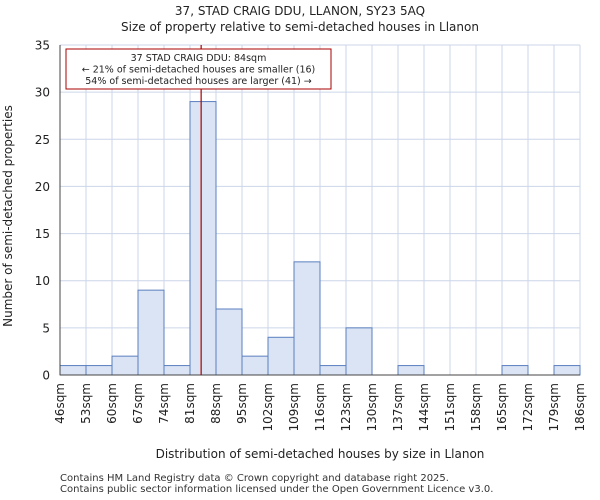 This screenshot has width=600, height=500. What do you see at coordinates (190, 403) in the screenshot?
I see `x-tick-label: 81sqm` at bounding box center [190, 403].